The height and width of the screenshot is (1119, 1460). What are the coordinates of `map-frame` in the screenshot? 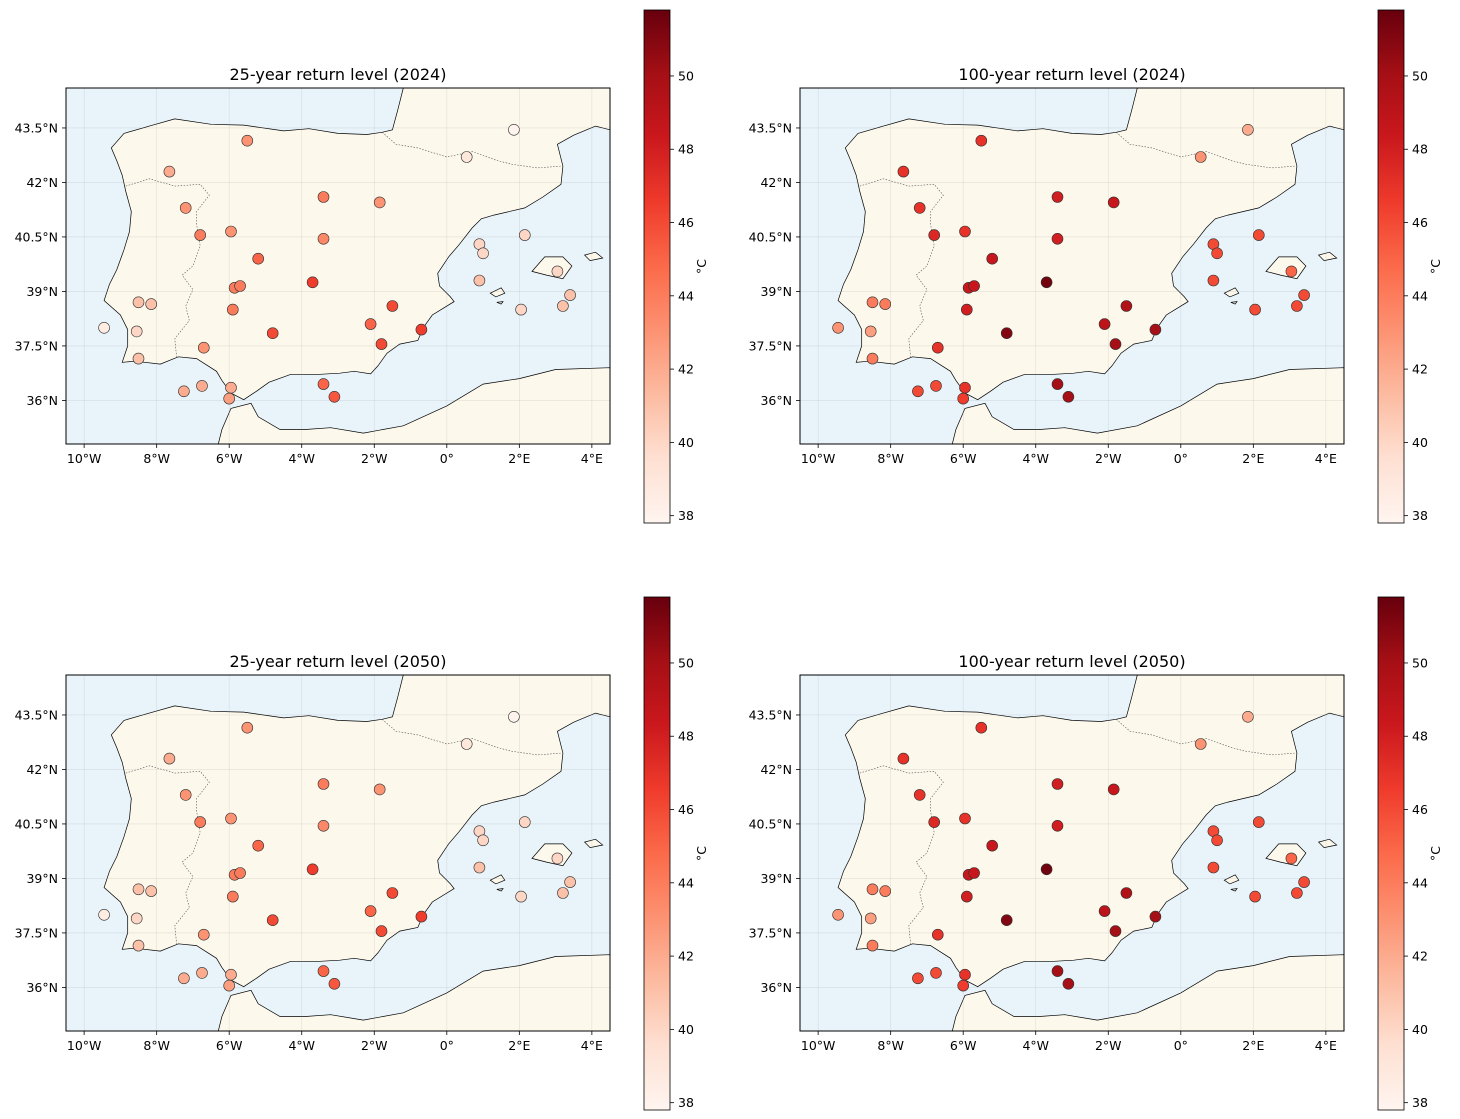 It's located at (1072, 853).